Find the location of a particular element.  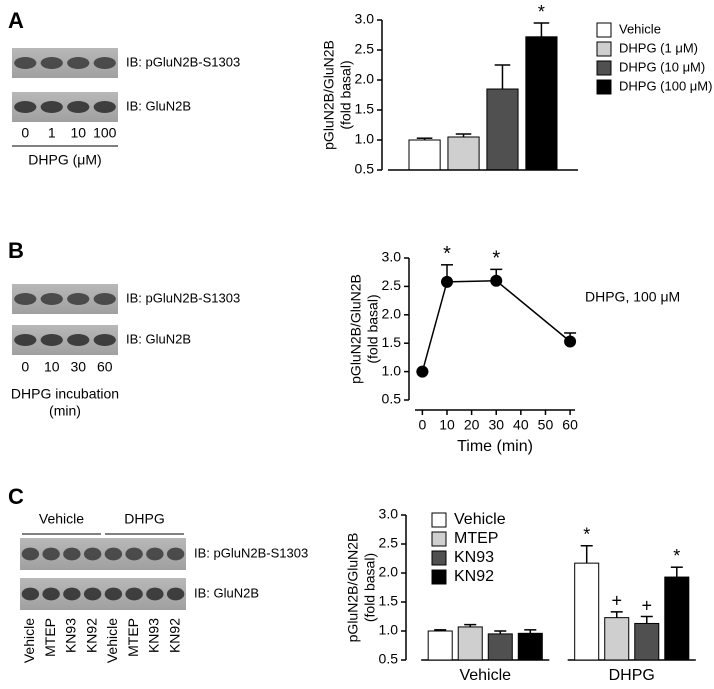

panel-letter: C is located at coordinates (16, 496).